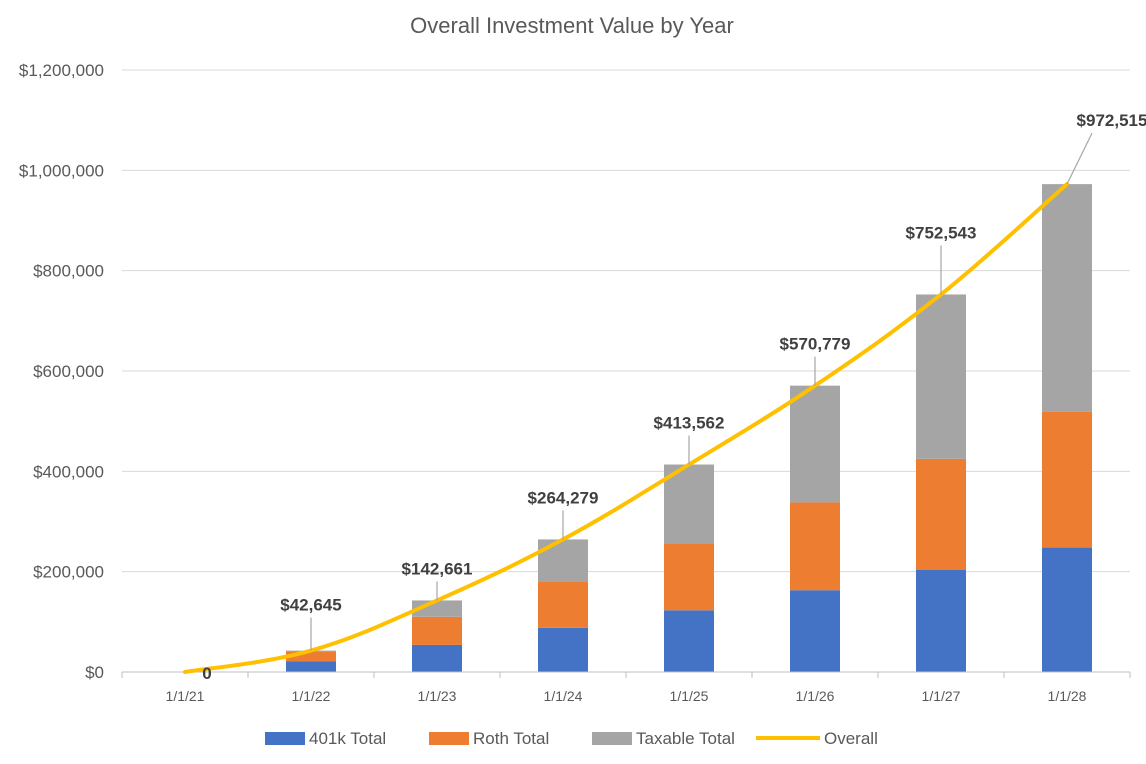 The image size is (1146, 764). What do you see at coordinates (347, 738) in the screenshot?
I see `legend-label: 401k Total` at bounding box center [347, 738].